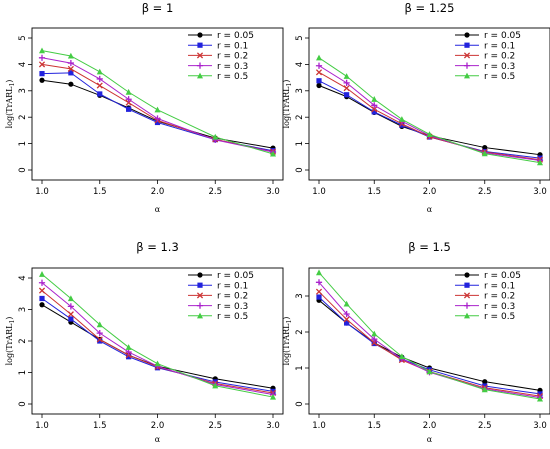 This screenshot has height=449, width=550. What do you see at coordinates (430, 8) in the screenshot?
I see `chart-title: β = 1.25` at bounding box center [430, 8].